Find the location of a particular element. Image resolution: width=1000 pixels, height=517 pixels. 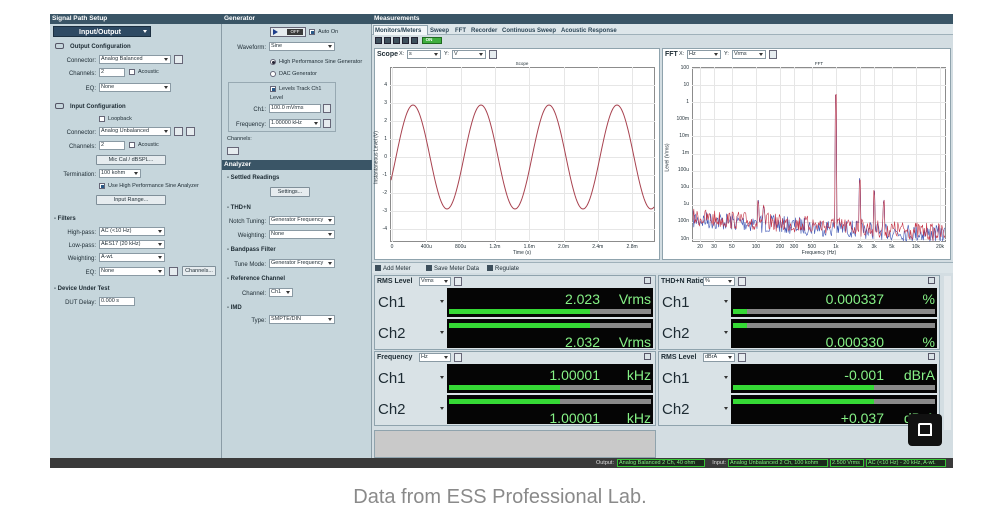

mic-cal-button is located at coordinates (131, 160).